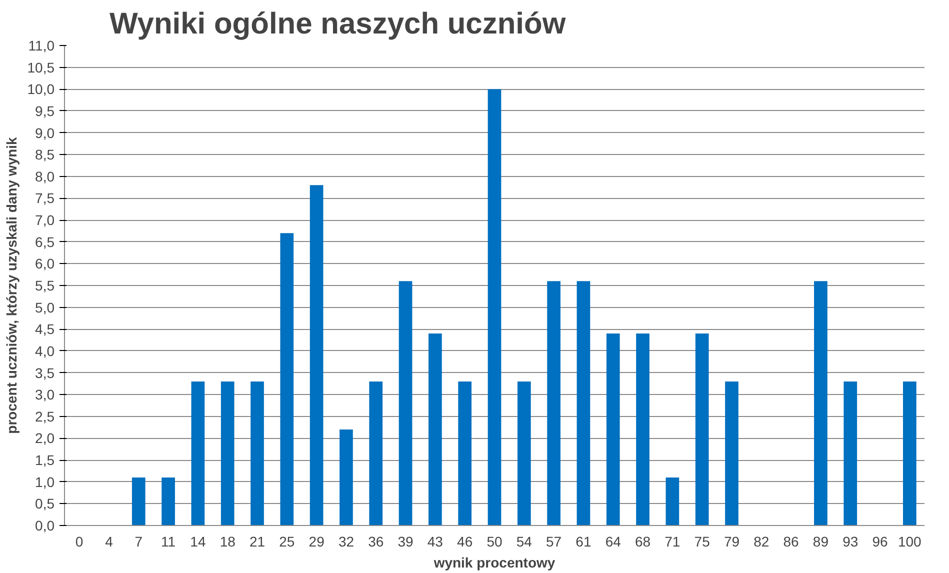 The image size is (949, 573). I want to click on y-tick-label: 2,0, so click(45, 438).